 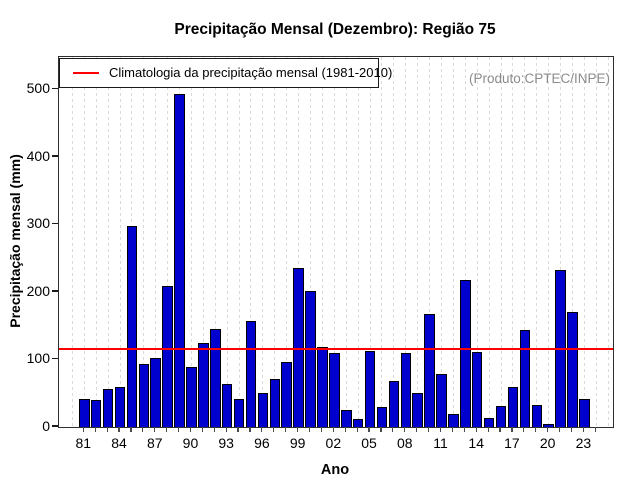 I want to click on bar-2004, so click(x=358, y=422).